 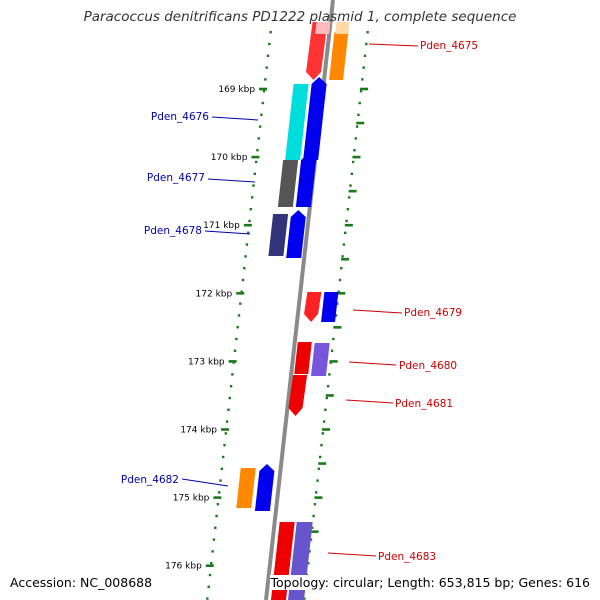 What do you see at coordinates (198, 431) in the screenshot?
I see `ruler-label: 174 kbp` at bounding box center [198, 431].